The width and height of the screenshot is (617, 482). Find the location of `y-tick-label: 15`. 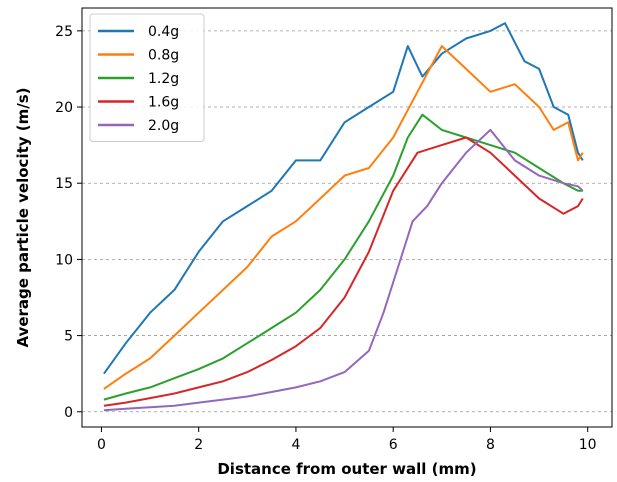

y-tick-label: 15 is located at coordinates (64, 184).